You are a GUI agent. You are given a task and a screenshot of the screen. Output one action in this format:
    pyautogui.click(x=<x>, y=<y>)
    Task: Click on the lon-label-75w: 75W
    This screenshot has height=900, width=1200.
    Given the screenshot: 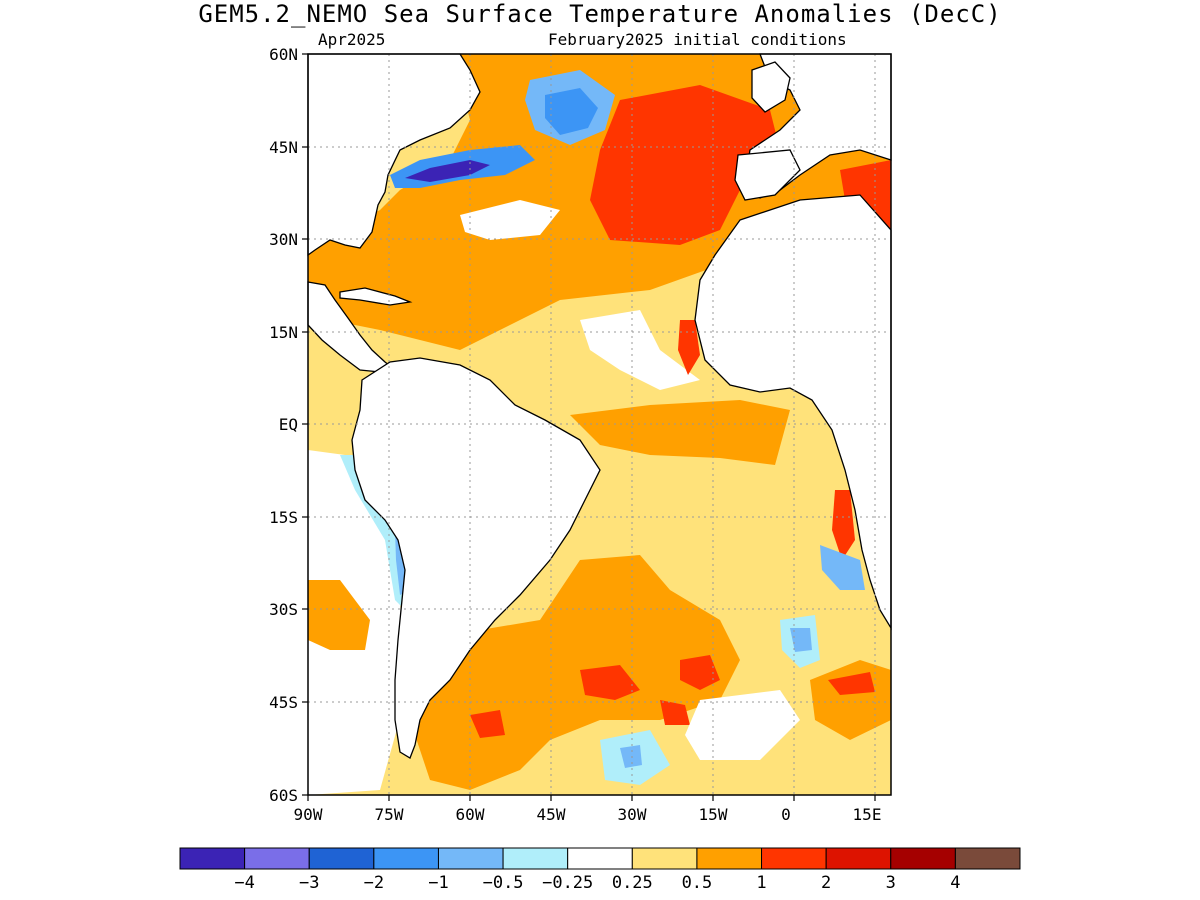 What is the action you would take?
    pyautogui.click(x=389, y=814)
    